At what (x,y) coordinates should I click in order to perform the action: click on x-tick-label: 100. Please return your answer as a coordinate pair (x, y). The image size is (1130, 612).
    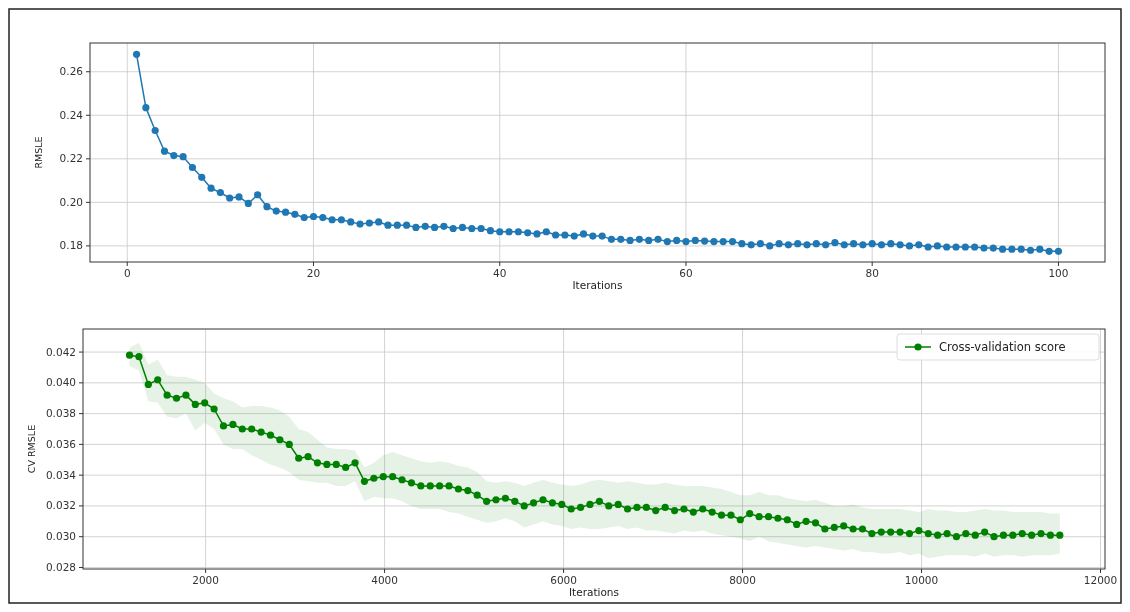
    Looking at the image, I should click on (1058, 273).